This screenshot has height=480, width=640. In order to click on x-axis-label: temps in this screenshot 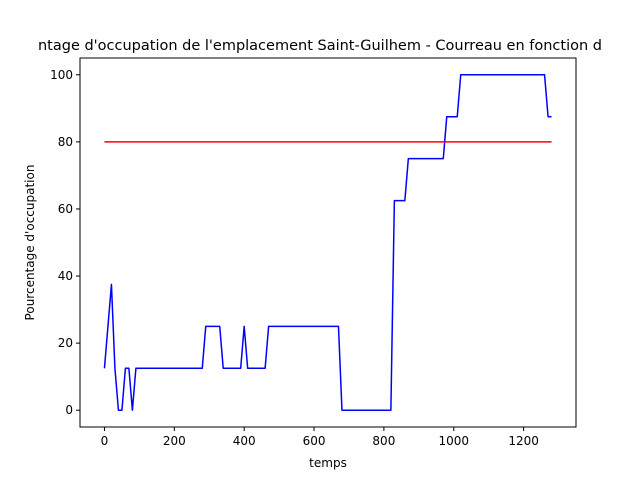, I will do `click(328, 463)`.